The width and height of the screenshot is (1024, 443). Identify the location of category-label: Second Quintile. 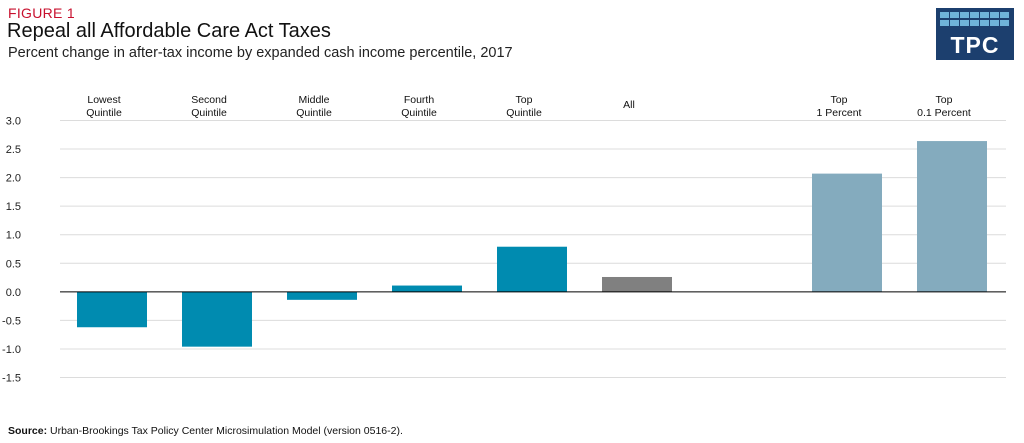
(209, 106).